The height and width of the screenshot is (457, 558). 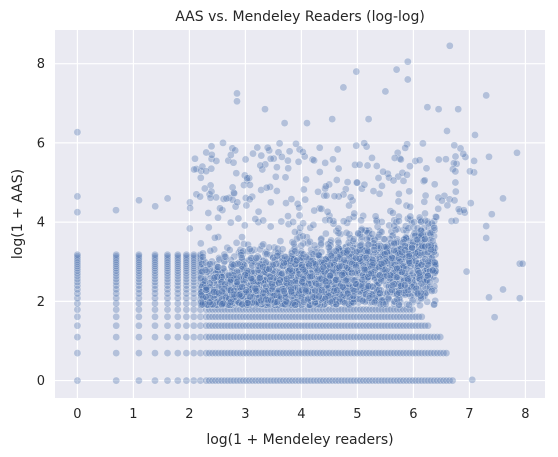 What do you see at coordinates (525, 414) in the screenshot?
I see `x-tick-label: 8` at bounding box center [525, 414].